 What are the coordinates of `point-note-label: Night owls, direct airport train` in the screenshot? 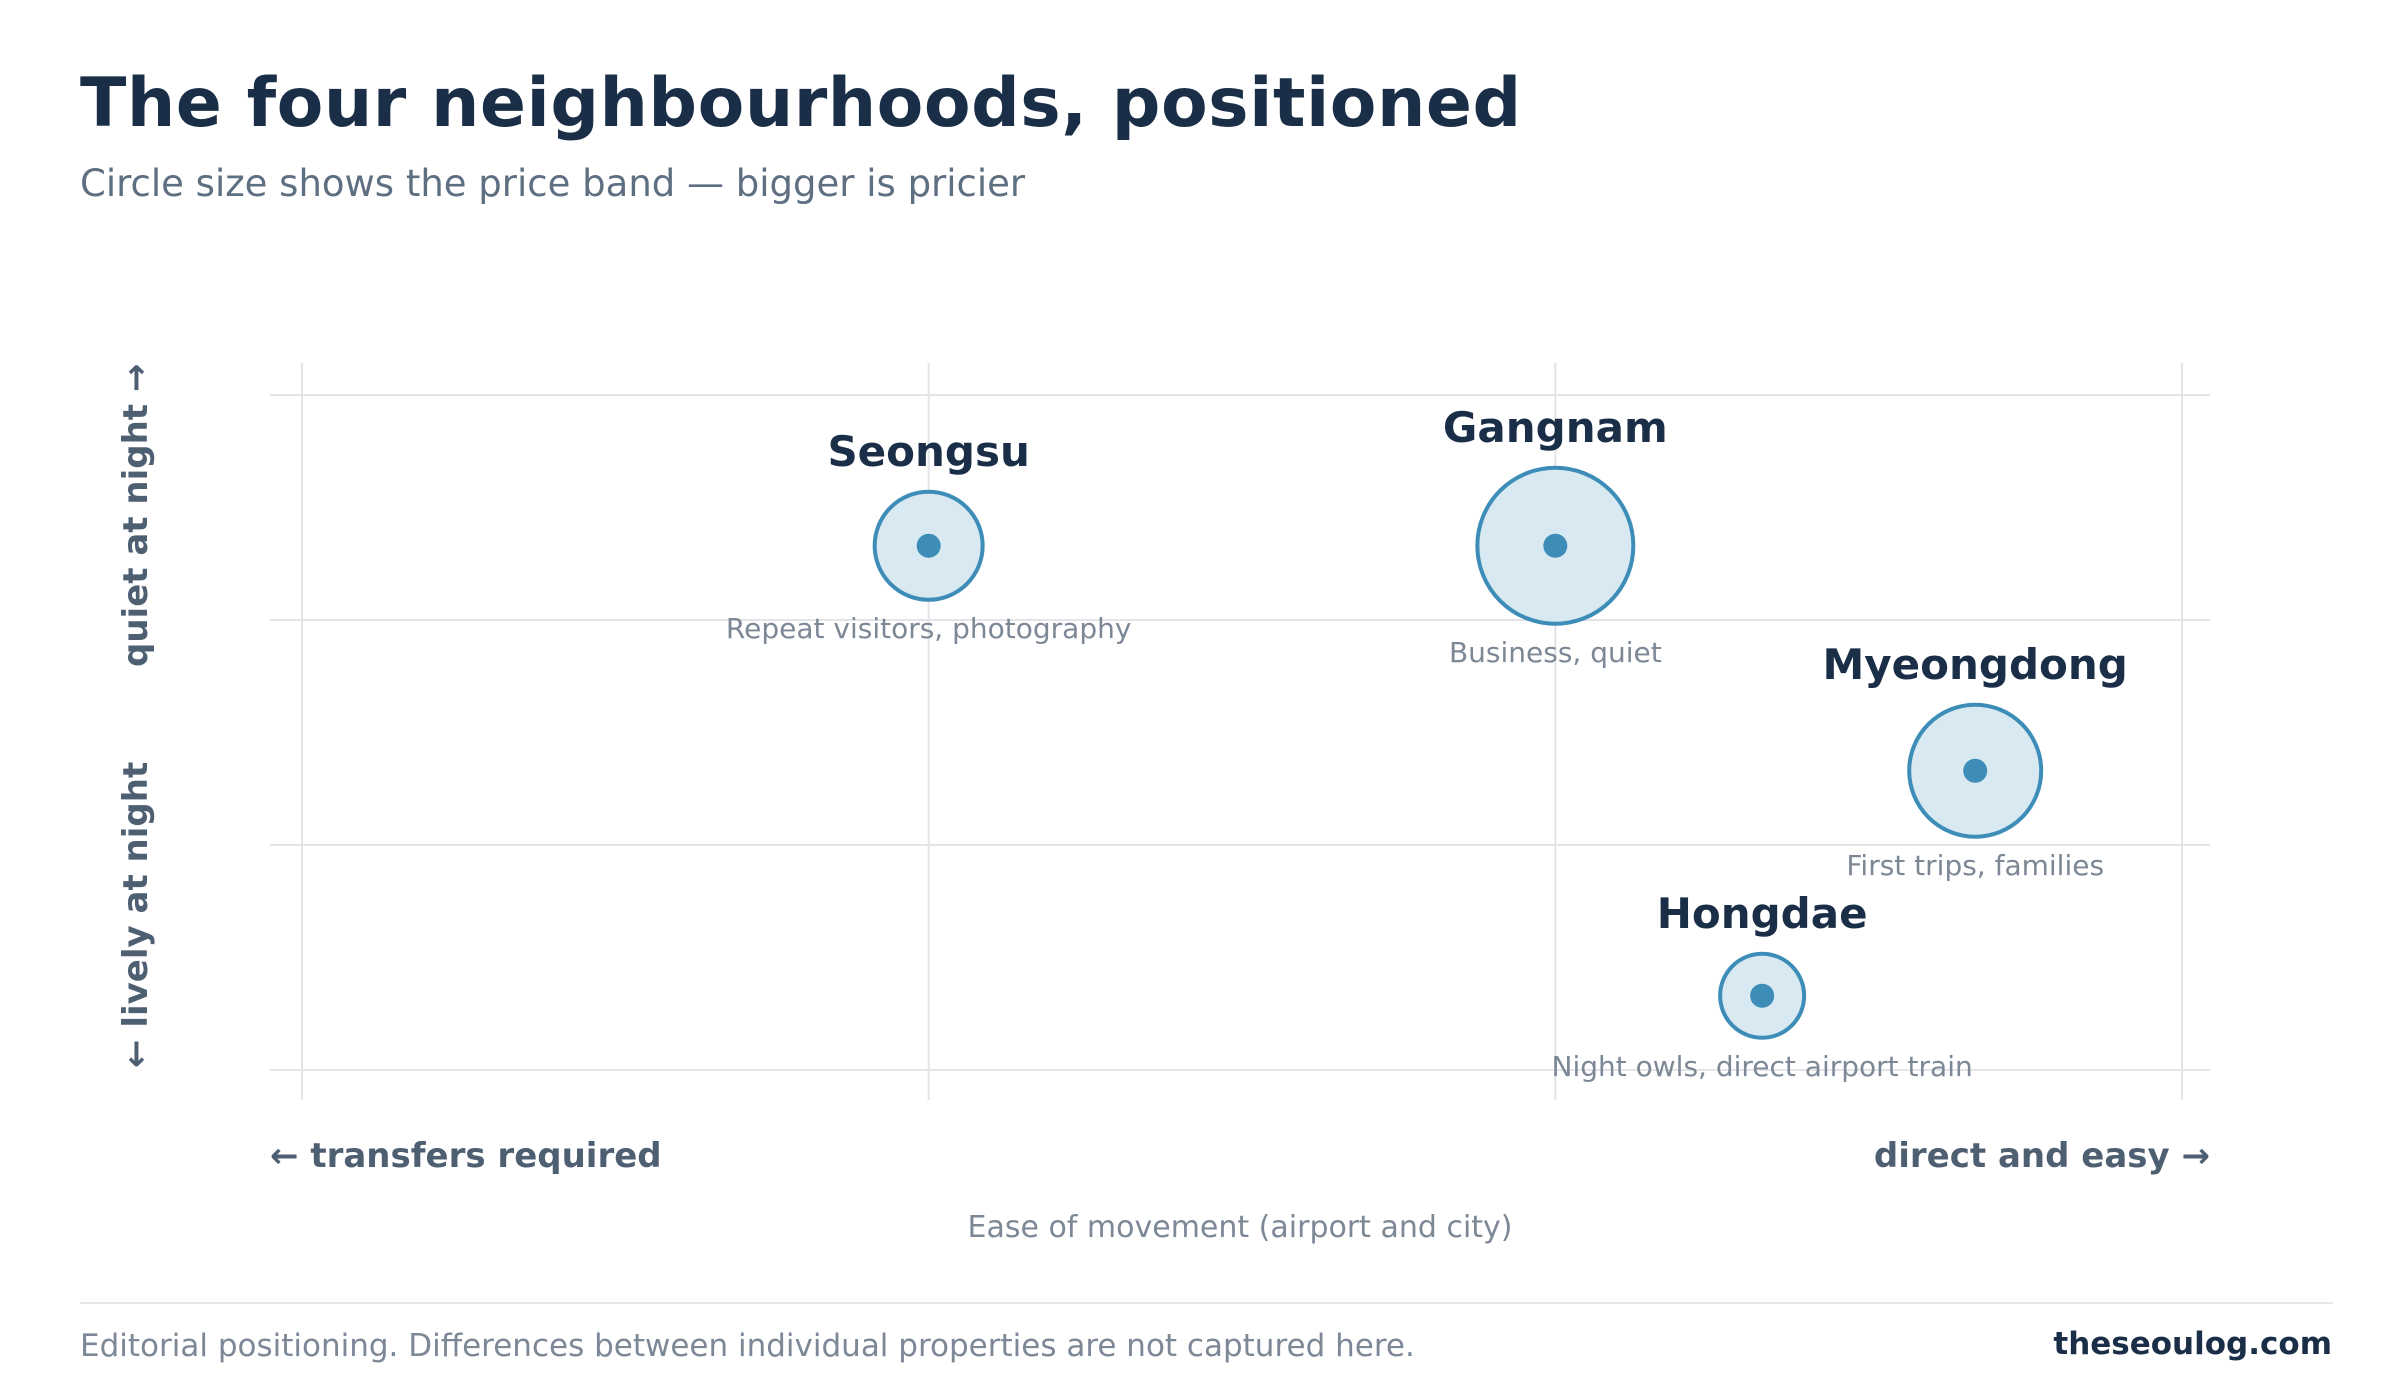 It's located at (1762, 1066).